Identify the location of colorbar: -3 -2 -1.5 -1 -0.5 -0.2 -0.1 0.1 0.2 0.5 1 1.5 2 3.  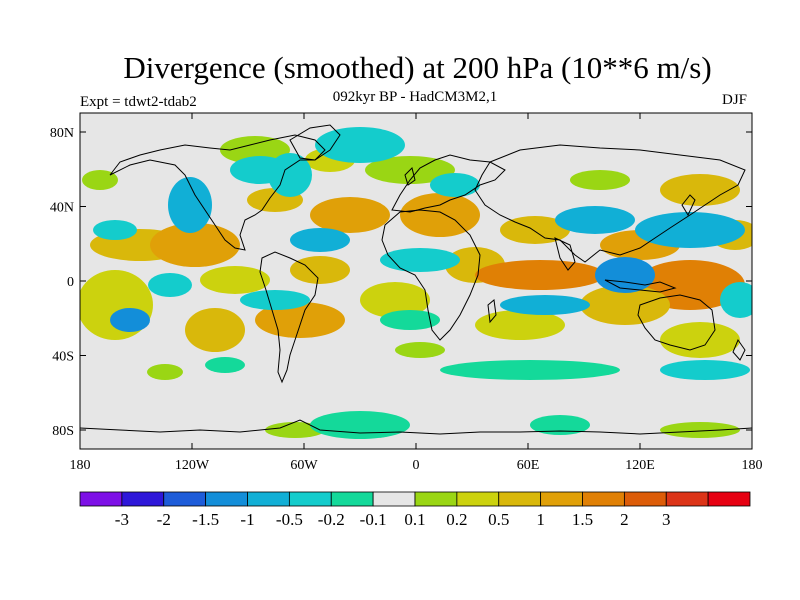
(415, 510).